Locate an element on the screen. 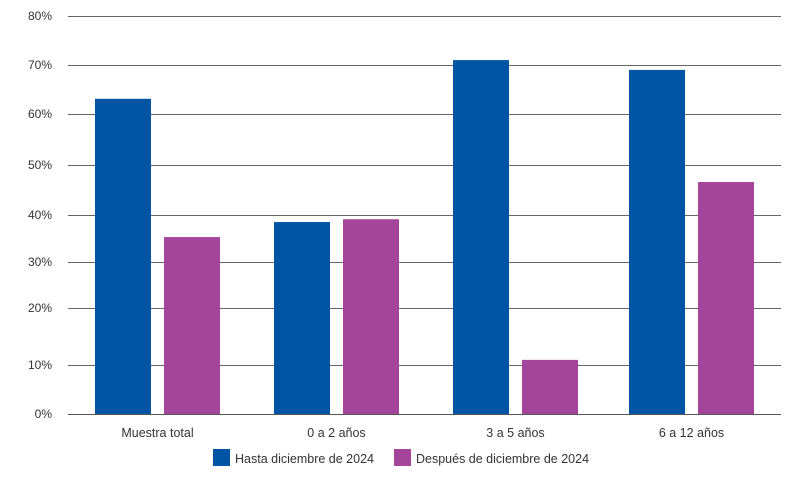 Image resolution: width=803 pixels, height=483 pixels. x-tick-label: 0 a 2 años is located at coordinates (336, 433).